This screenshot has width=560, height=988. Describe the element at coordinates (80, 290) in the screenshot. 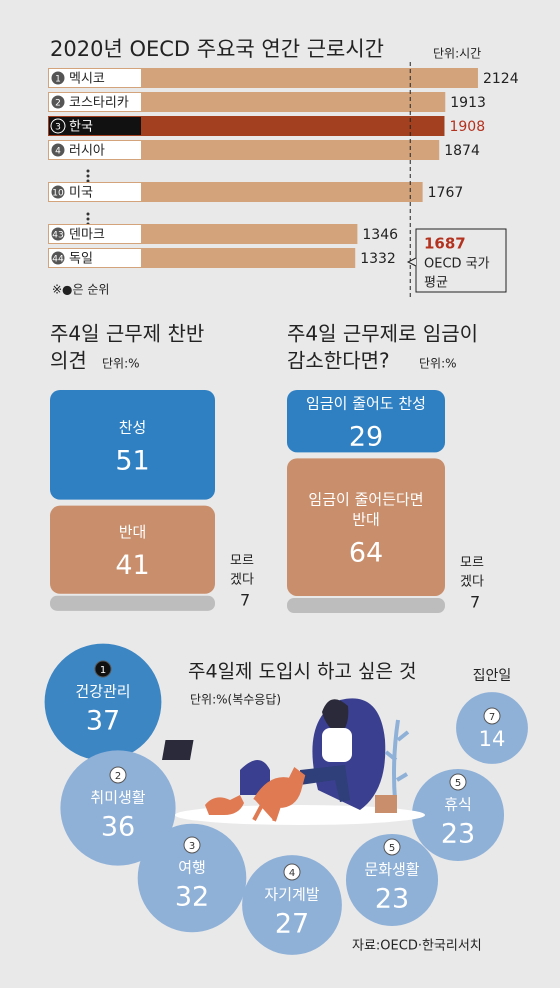

I see `note: ※●은 순위` at that location.